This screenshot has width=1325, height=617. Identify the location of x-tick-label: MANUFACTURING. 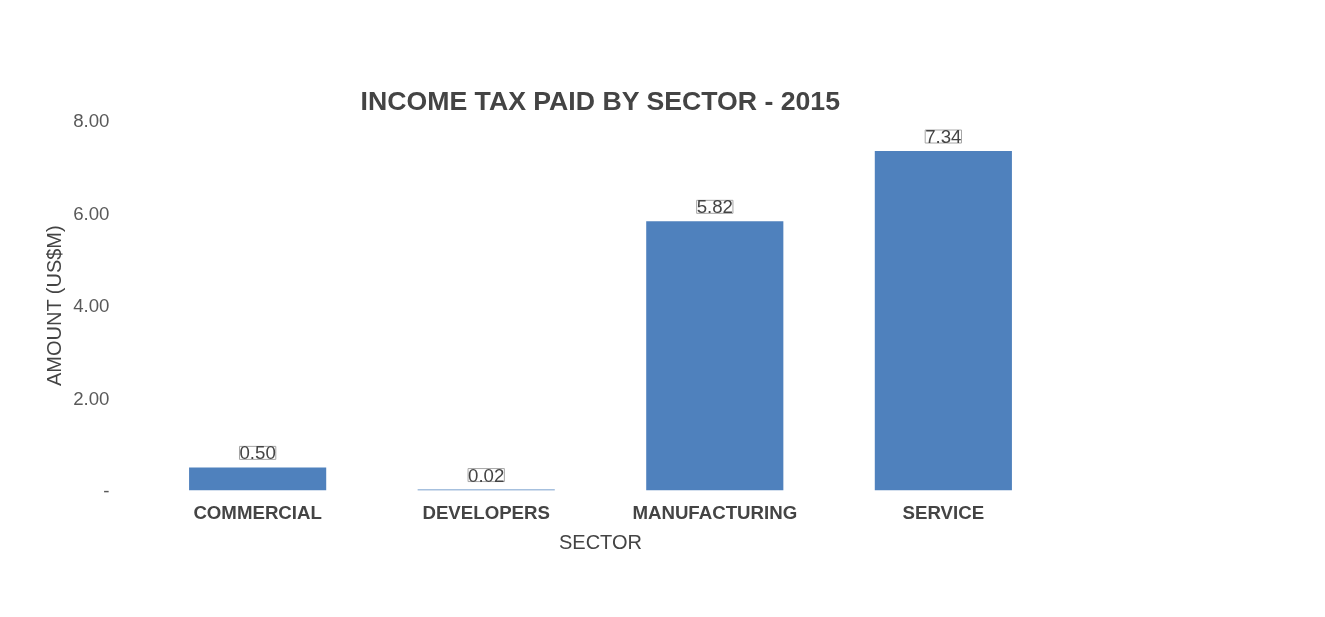
(715, 512).